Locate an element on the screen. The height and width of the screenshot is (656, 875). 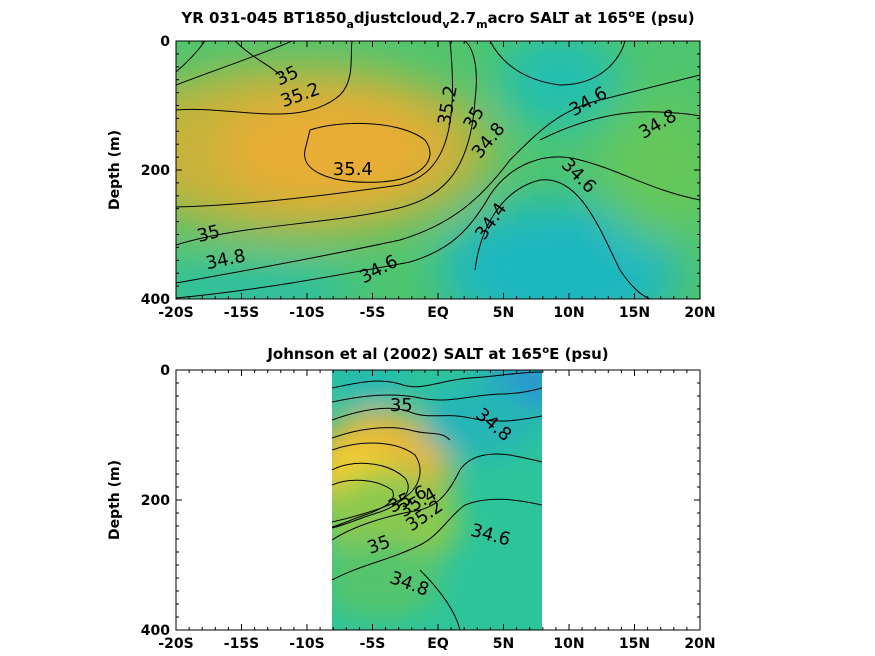
top-y-axis-label: Depth (m) is located at coordinates (115, 170).